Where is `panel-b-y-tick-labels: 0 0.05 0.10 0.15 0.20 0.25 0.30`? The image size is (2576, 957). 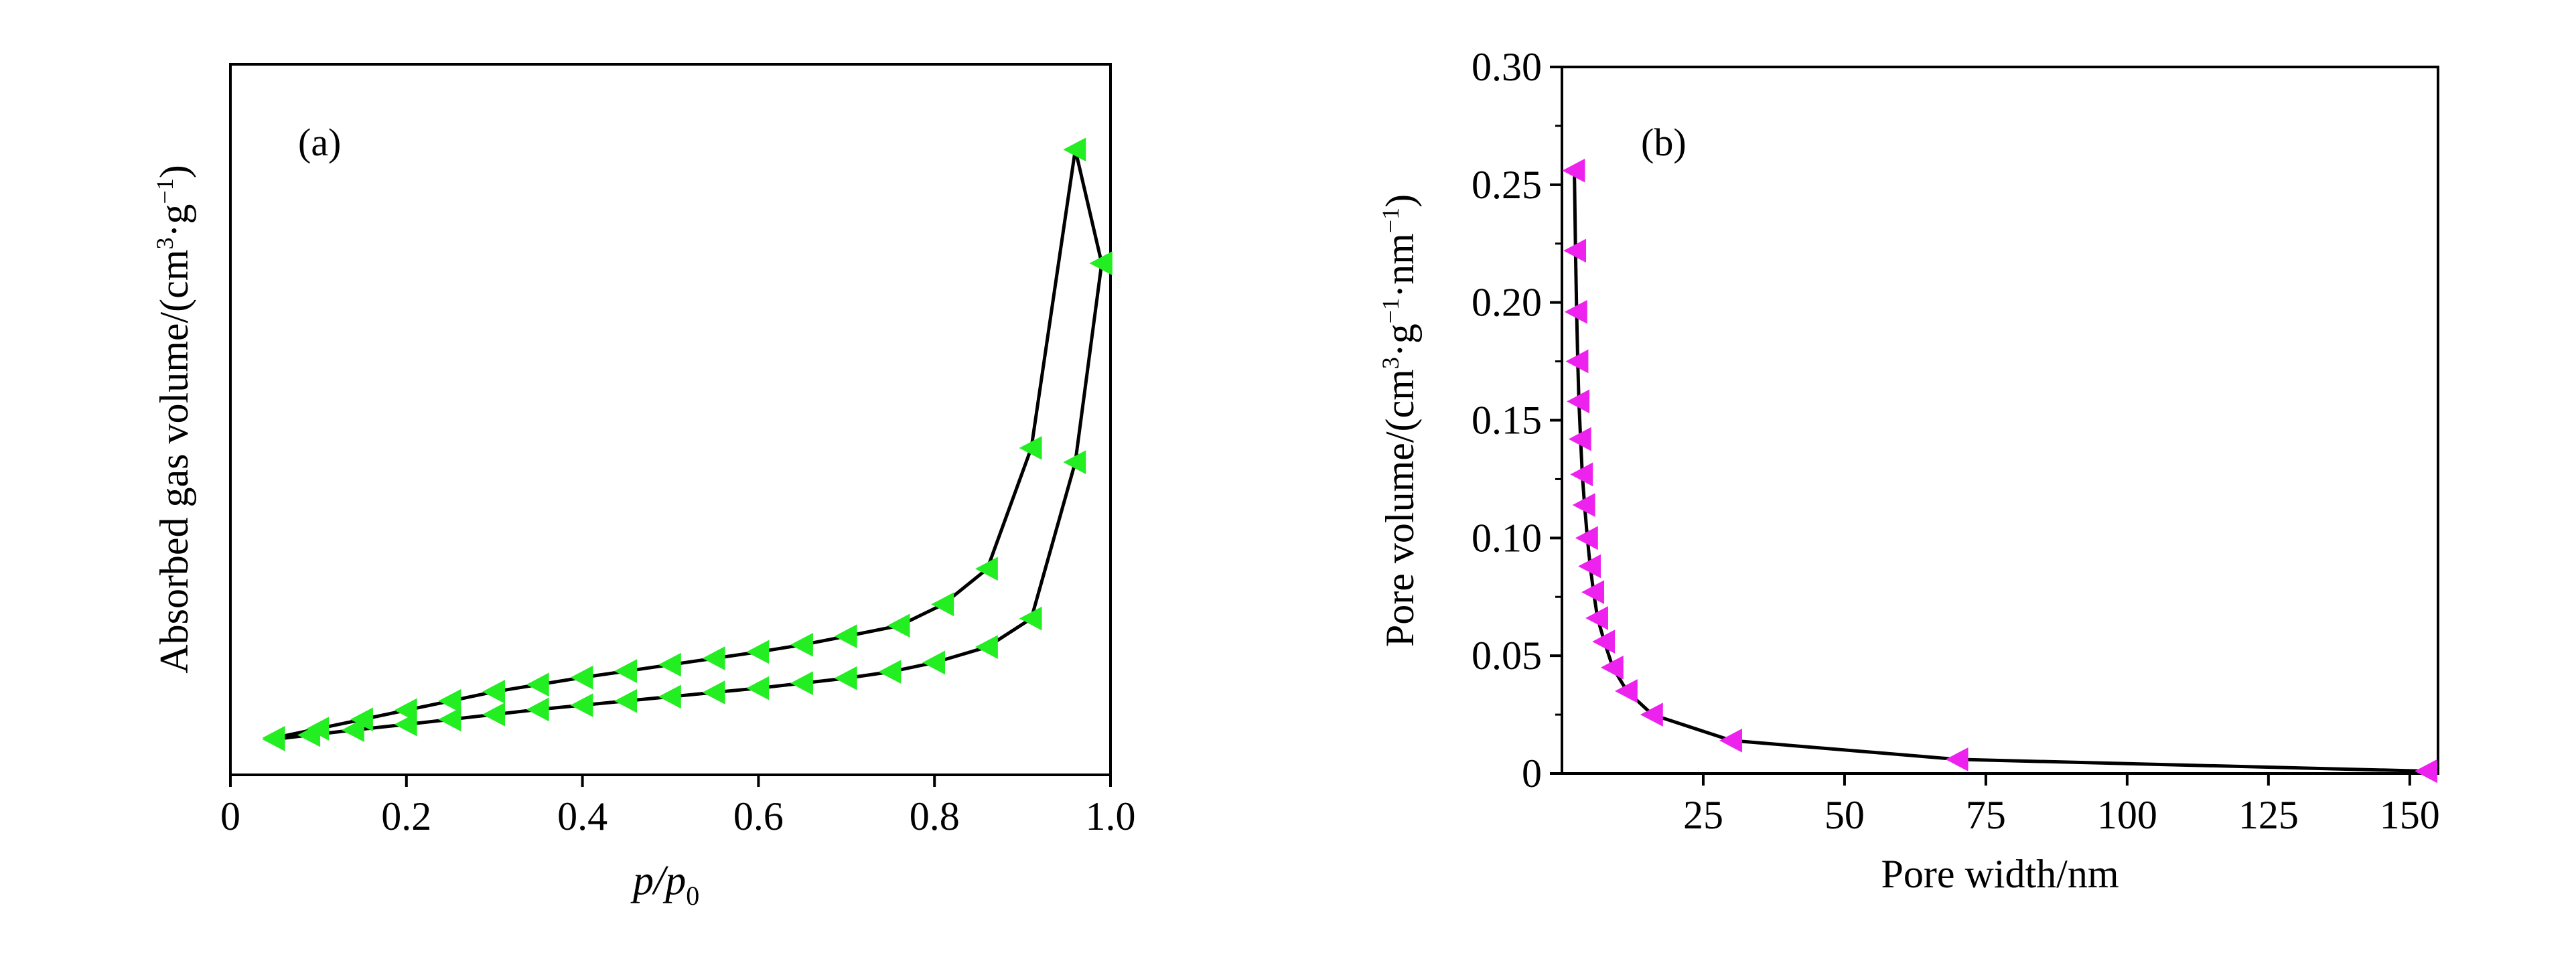
panel-b-y-tick-labels: 0 0.05 0.10 0.15 0.20 0.25 0.30 is located at coordinates (1507, 420).